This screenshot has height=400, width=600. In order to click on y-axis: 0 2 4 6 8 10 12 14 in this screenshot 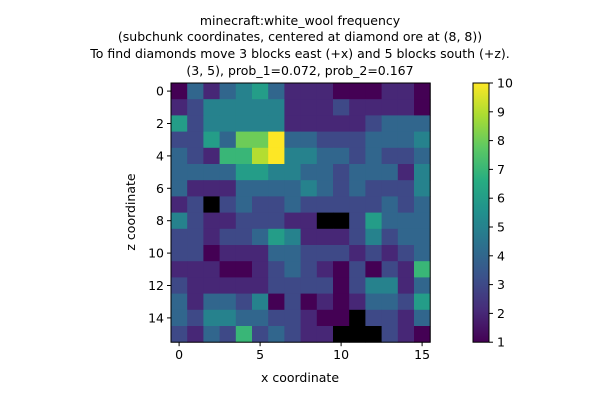, I will do `click(159, 204)`.